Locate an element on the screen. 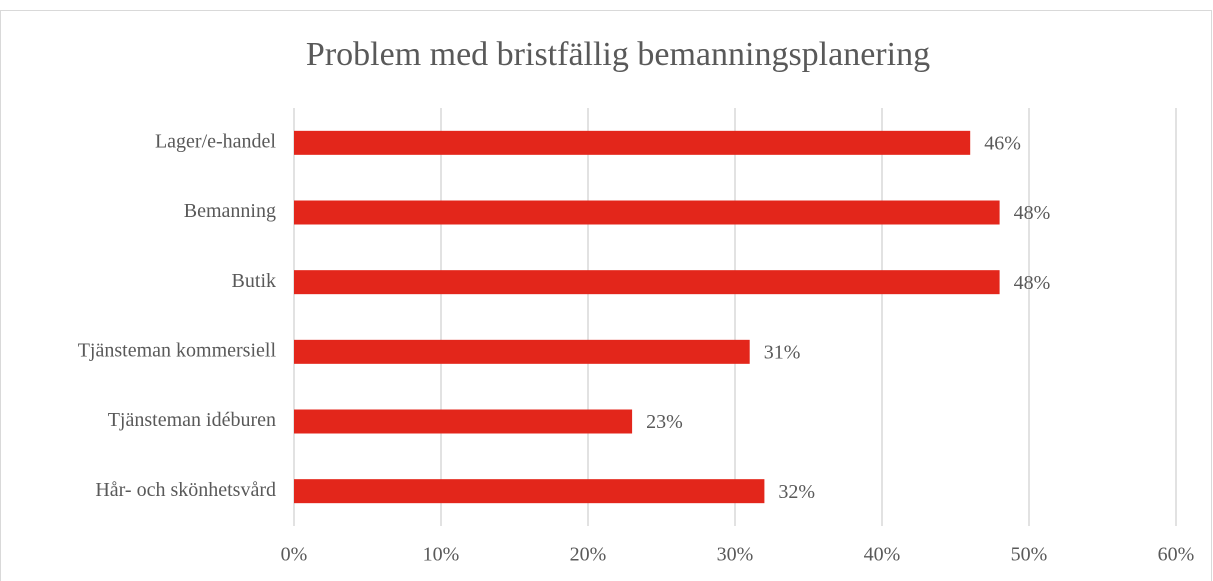 The image size is (1213, 581). data-label: 32% is located at coordinates (796, 492).